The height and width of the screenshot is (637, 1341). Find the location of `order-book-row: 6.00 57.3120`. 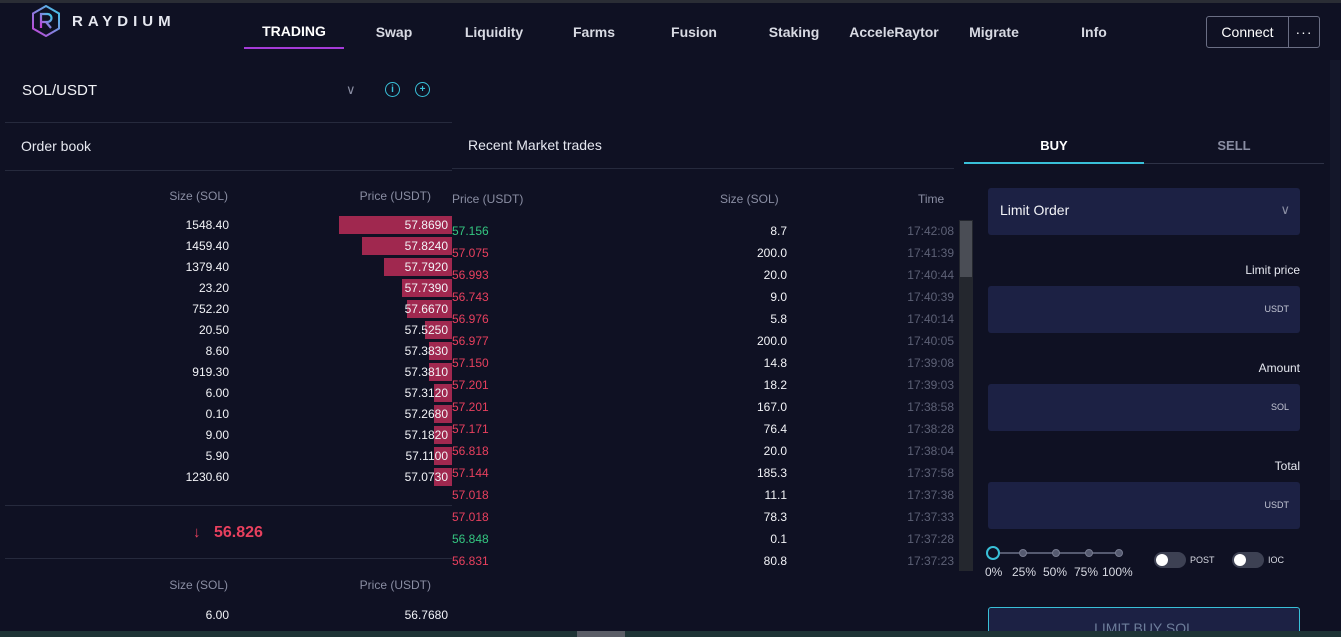

order-book-row: 6.00 57.3120 is located at coordinates (226, 392).